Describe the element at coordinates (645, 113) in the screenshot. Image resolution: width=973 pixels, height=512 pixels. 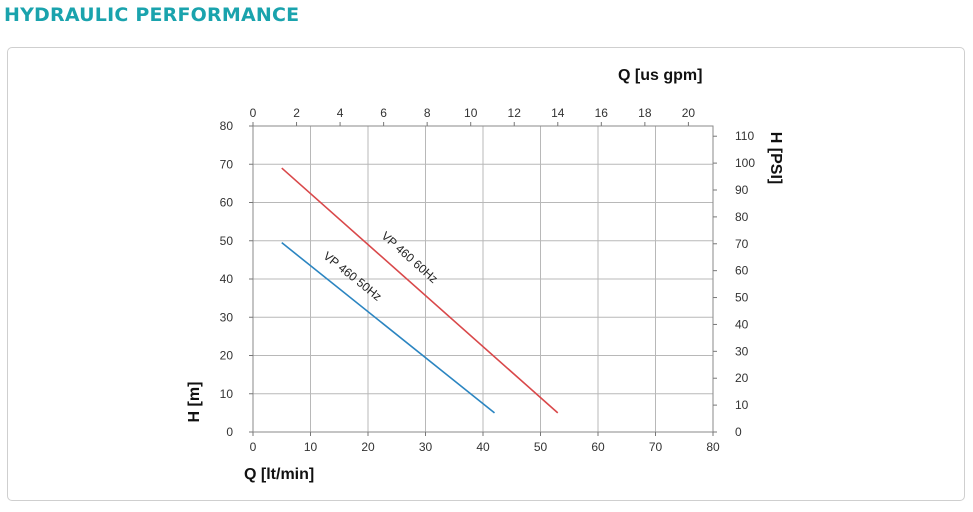
I see `x2-tick-label: 18` at that location.